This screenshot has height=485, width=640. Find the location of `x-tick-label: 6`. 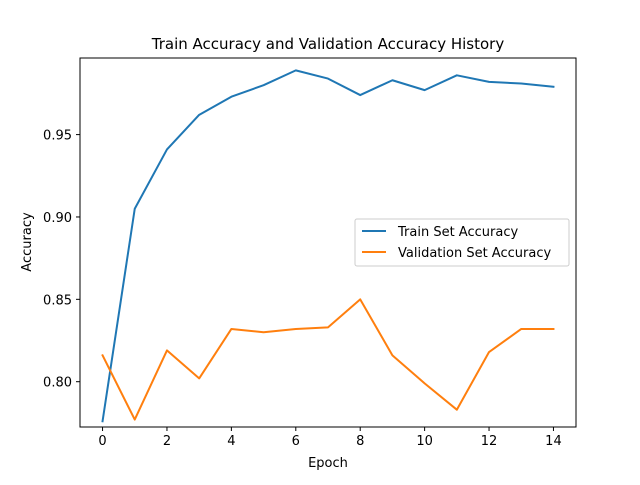

x-tick-label: 6 is located at coordinates (296, 441).